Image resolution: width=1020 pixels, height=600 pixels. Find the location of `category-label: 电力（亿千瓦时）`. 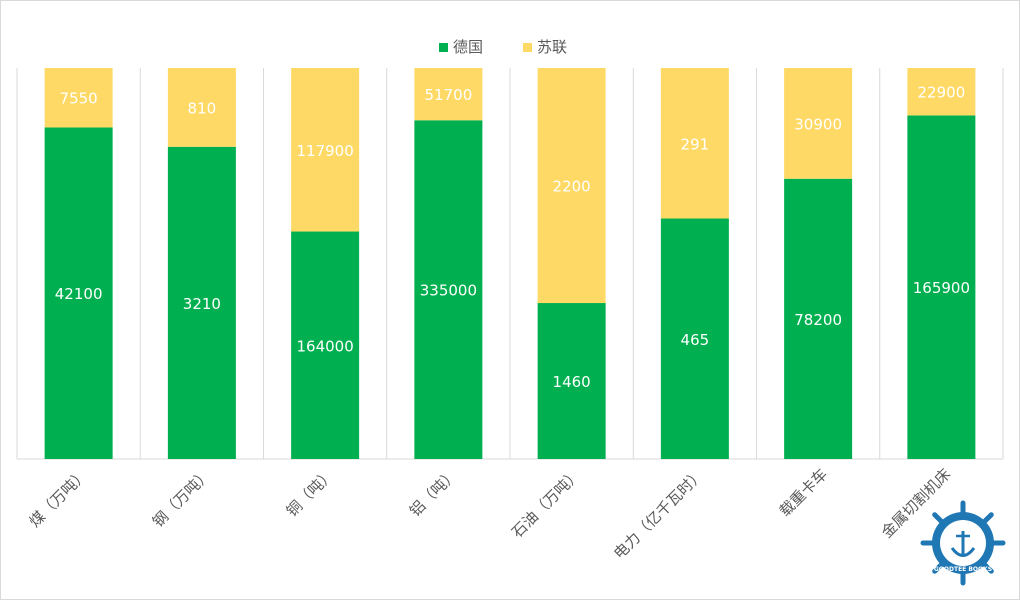

category-label: 电力（亿千瓦时） is located at coordinates (659, 514).